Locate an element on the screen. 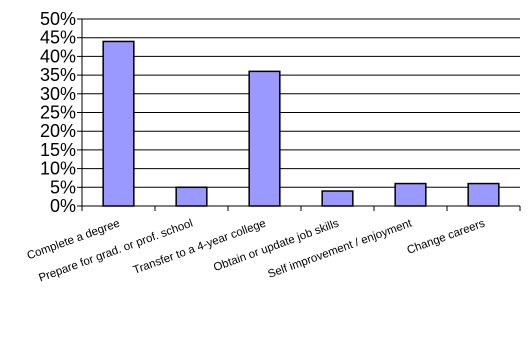 Image resolution: width=530 pixels, height=337 pixels. category-label: Change careers is located at coordinates (446, 236).